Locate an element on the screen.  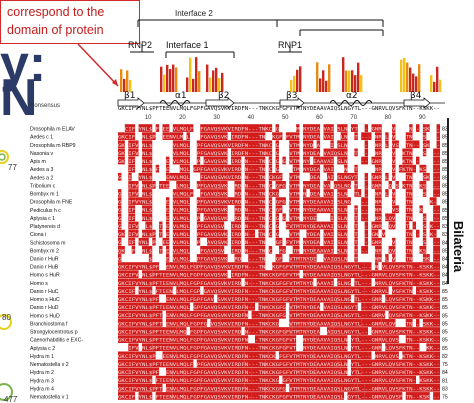
sequence-length: 84 is located at coordinates (445, 373).